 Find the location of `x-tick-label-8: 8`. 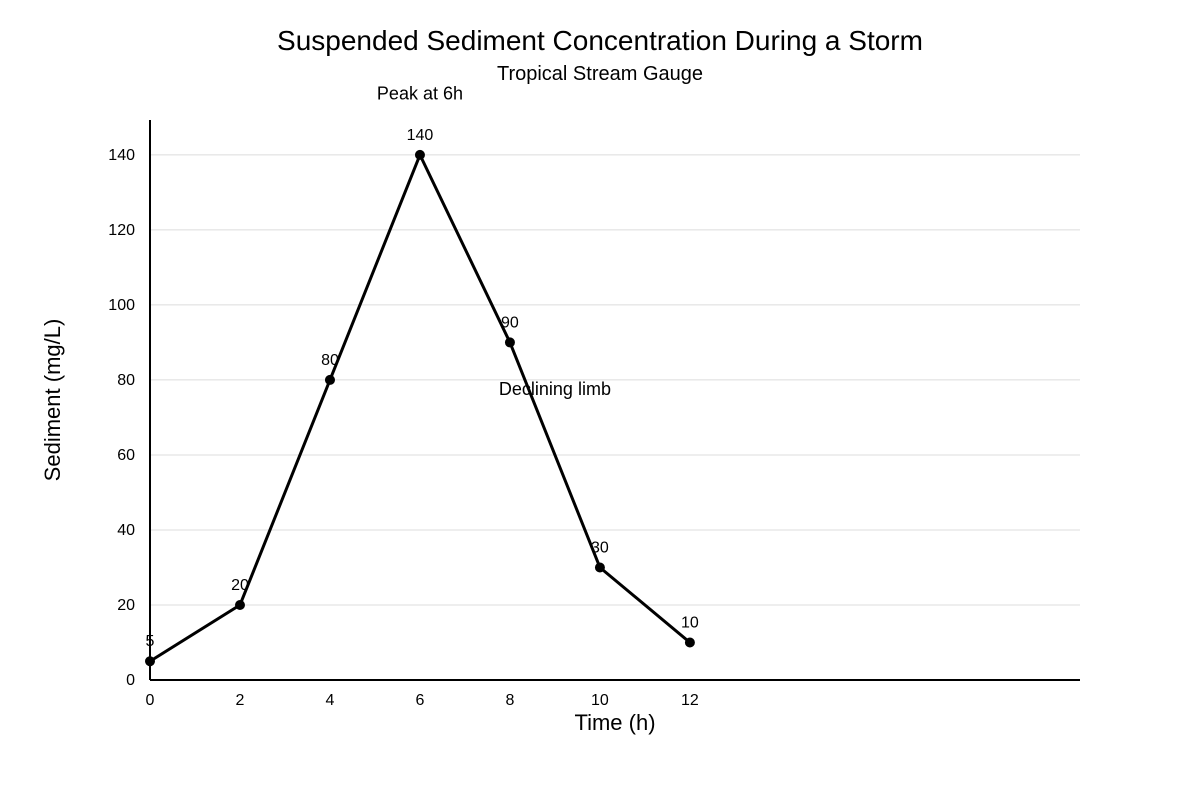

x-tick-label-8: 8 is located at coordinates (509, 700).